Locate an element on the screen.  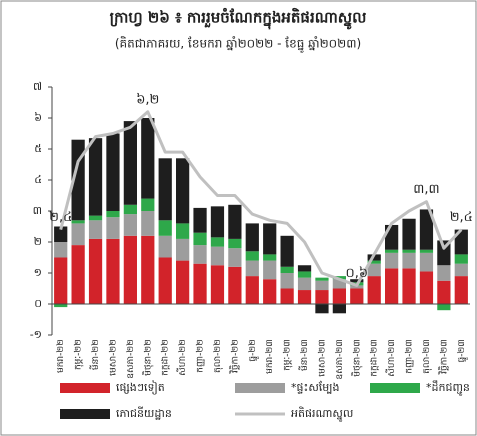
y-tick-label: ៣ is located at coordinates (37, 210).